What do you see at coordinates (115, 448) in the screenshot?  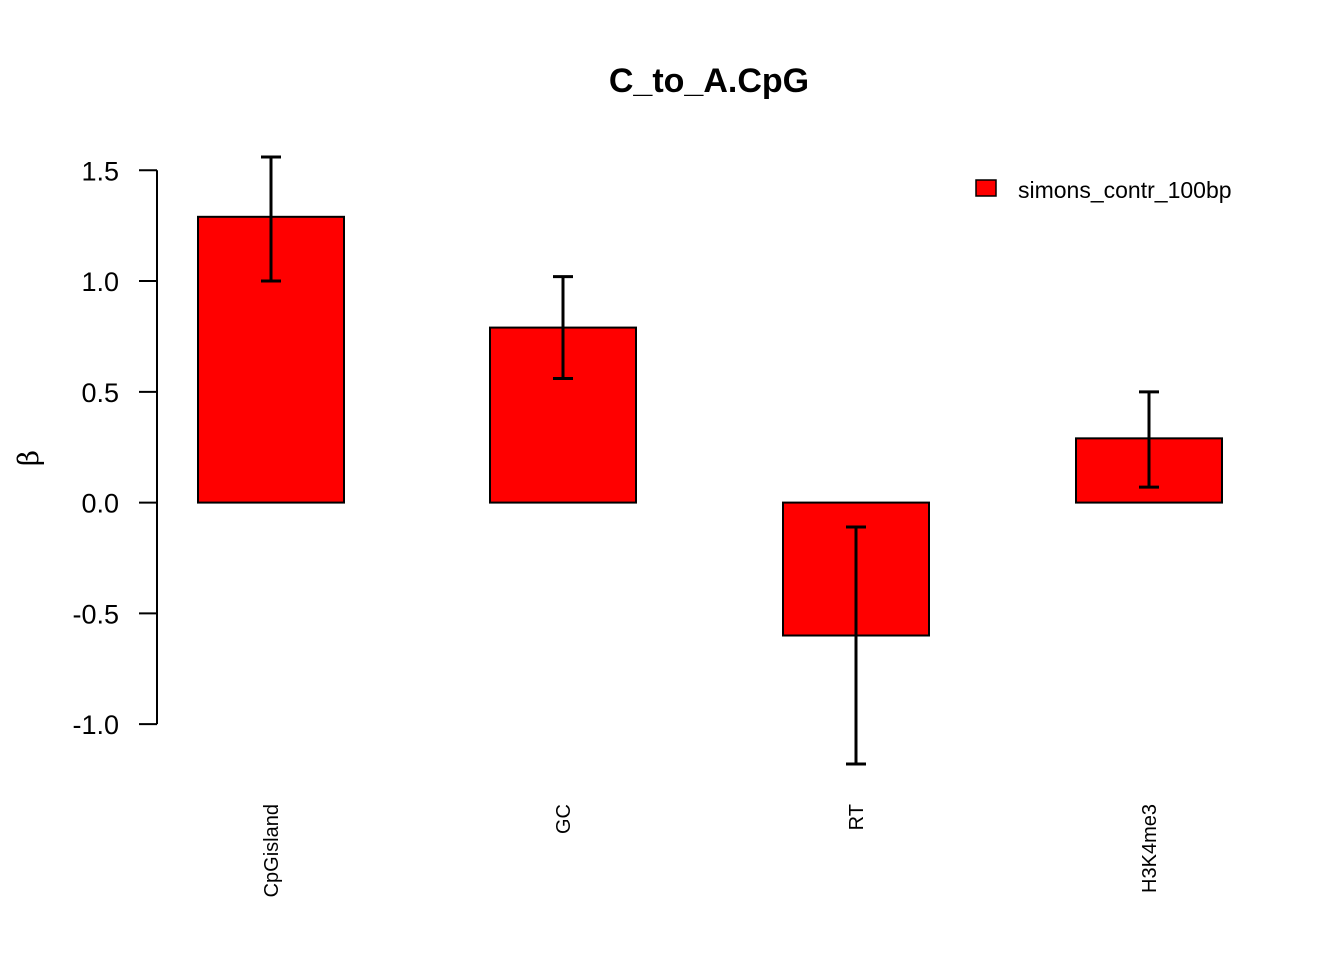 I see `y-axis: -1.0 -0.5 0.0 0.5 1.0 1.5` at bounding box center [115, 448].